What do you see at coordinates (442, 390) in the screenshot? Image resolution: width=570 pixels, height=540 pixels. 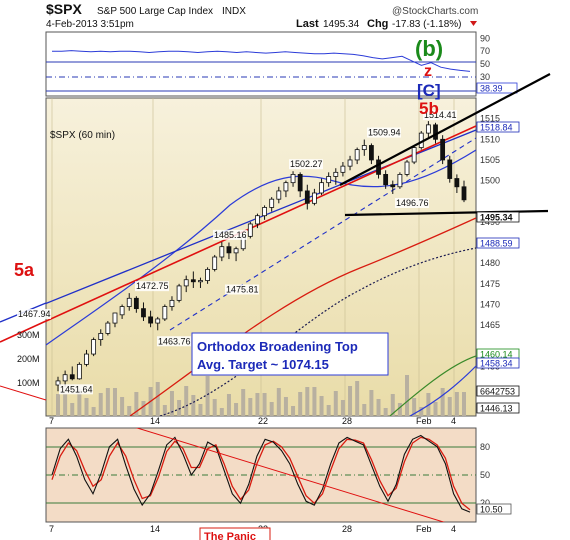 I see `ma-blue-lower-line` at bounding box center [442, 390].